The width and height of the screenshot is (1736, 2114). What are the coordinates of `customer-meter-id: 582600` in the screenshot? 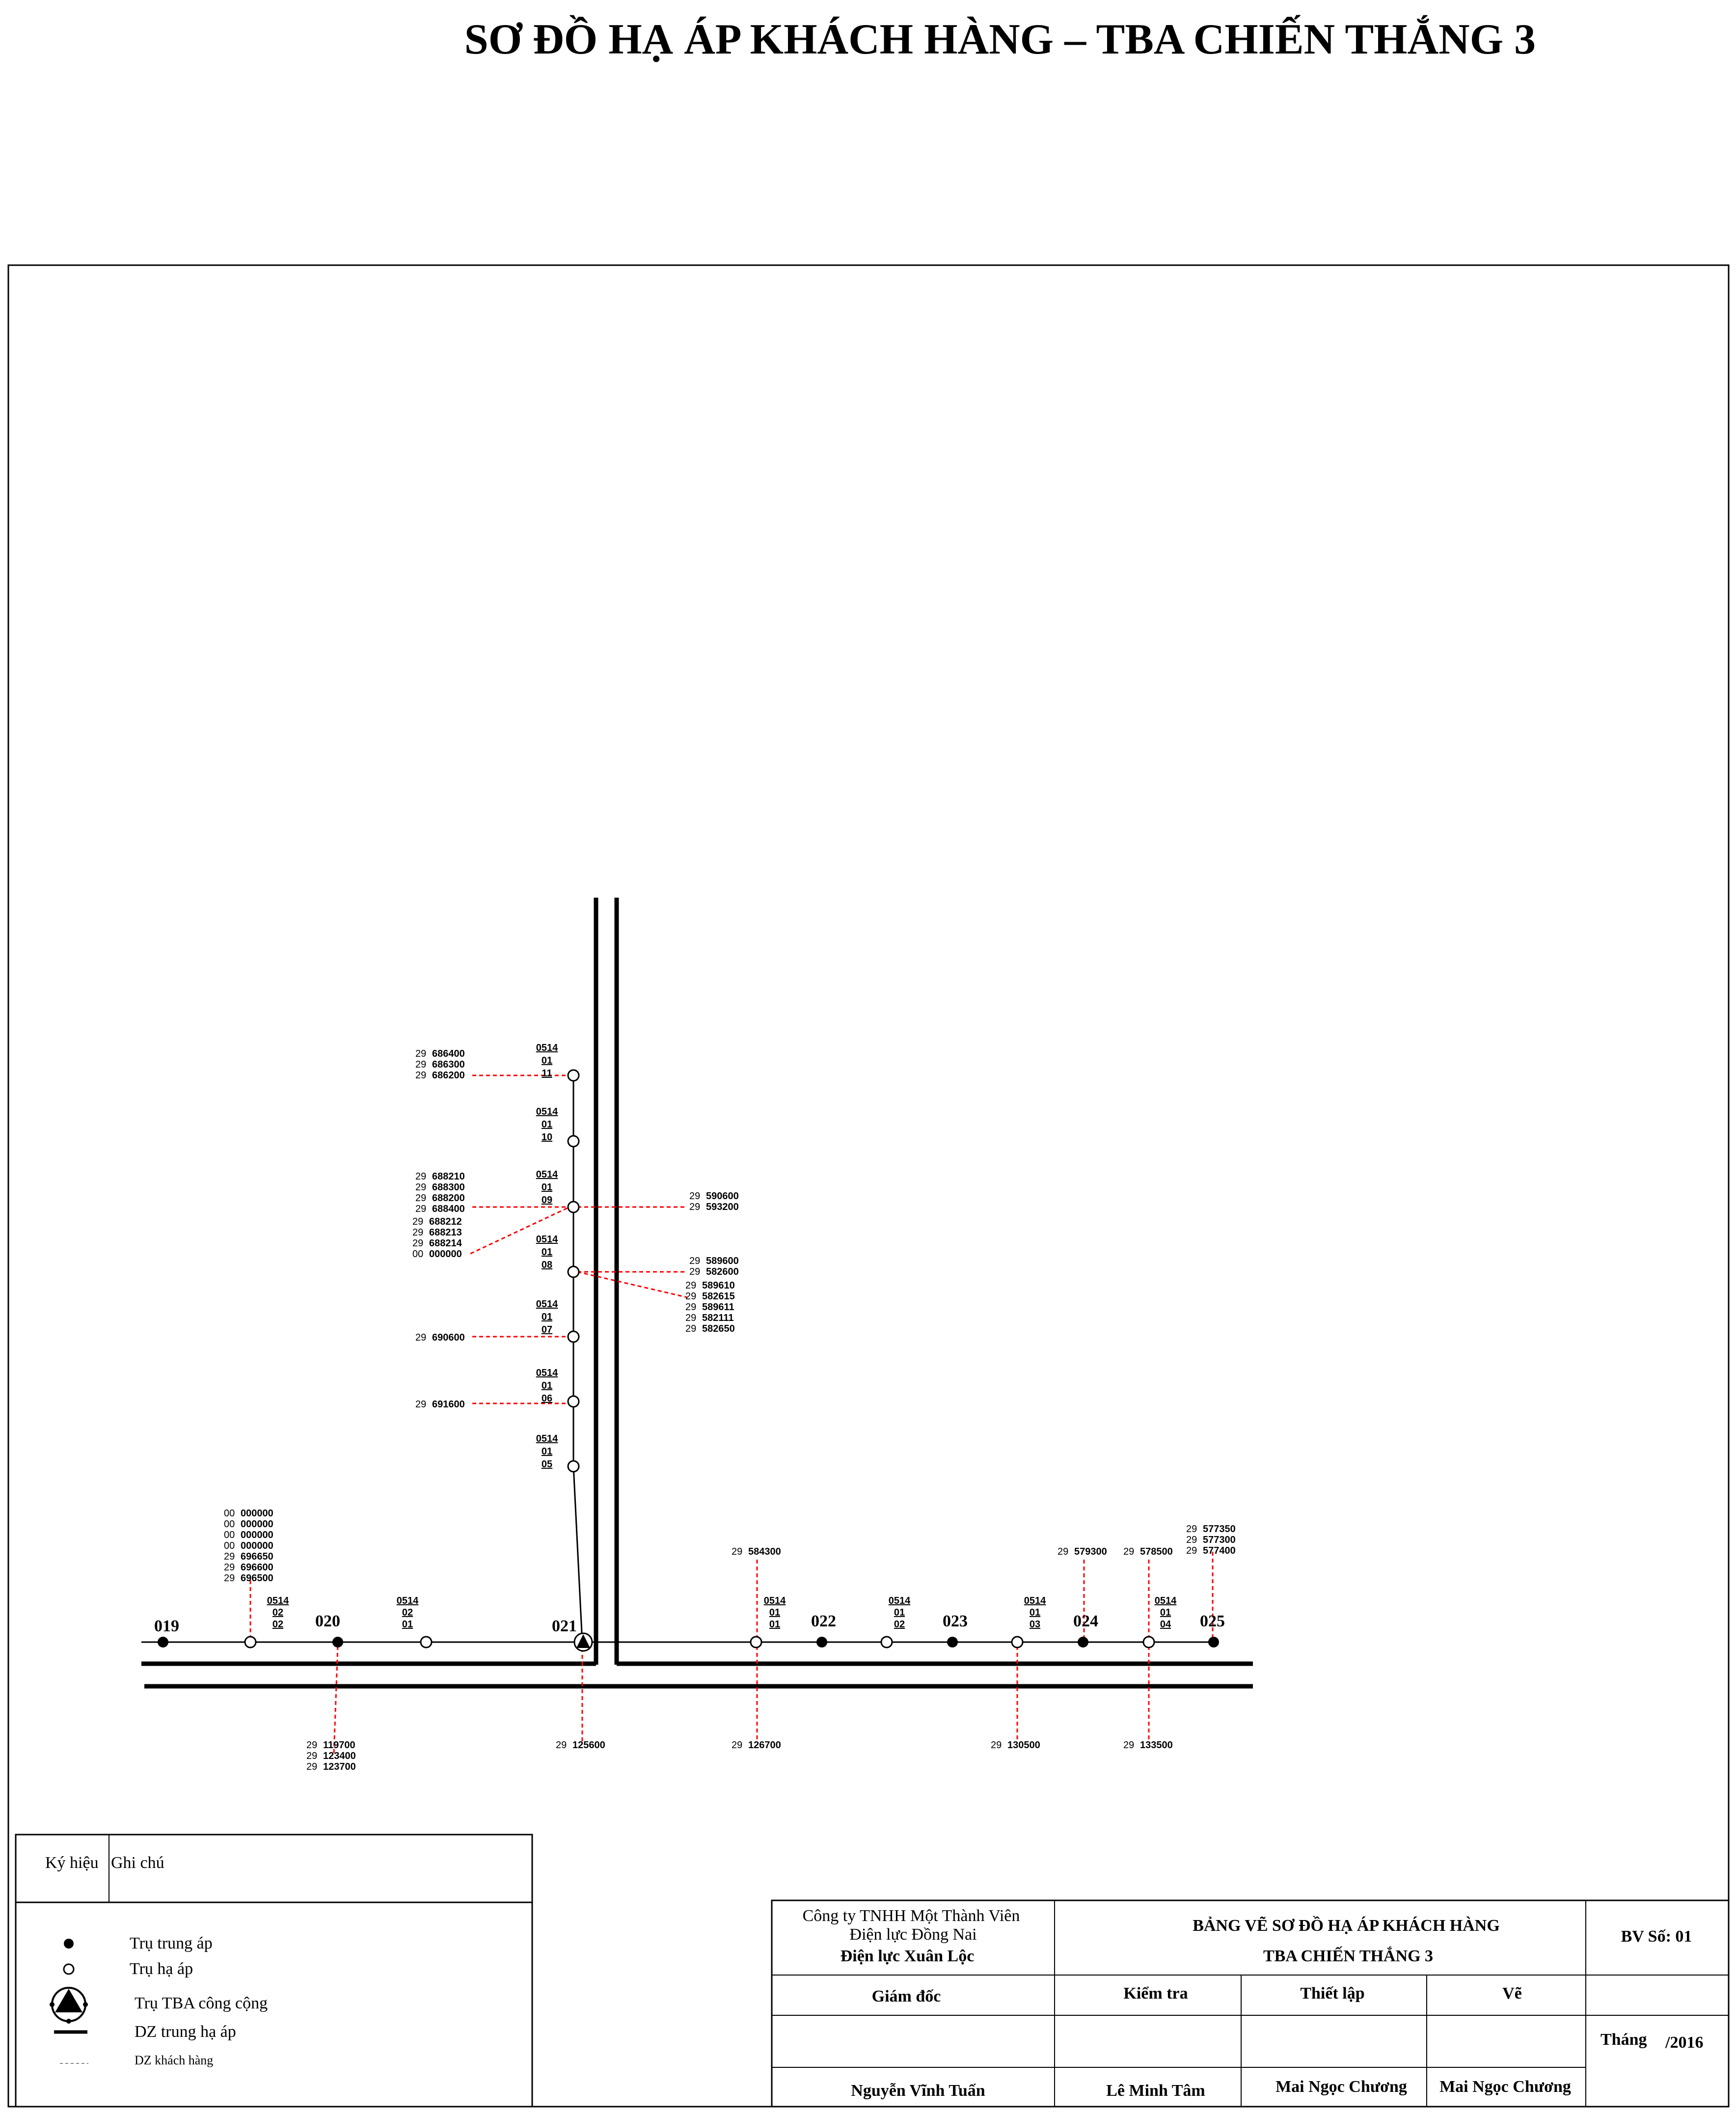 It's located at (722, 1271).